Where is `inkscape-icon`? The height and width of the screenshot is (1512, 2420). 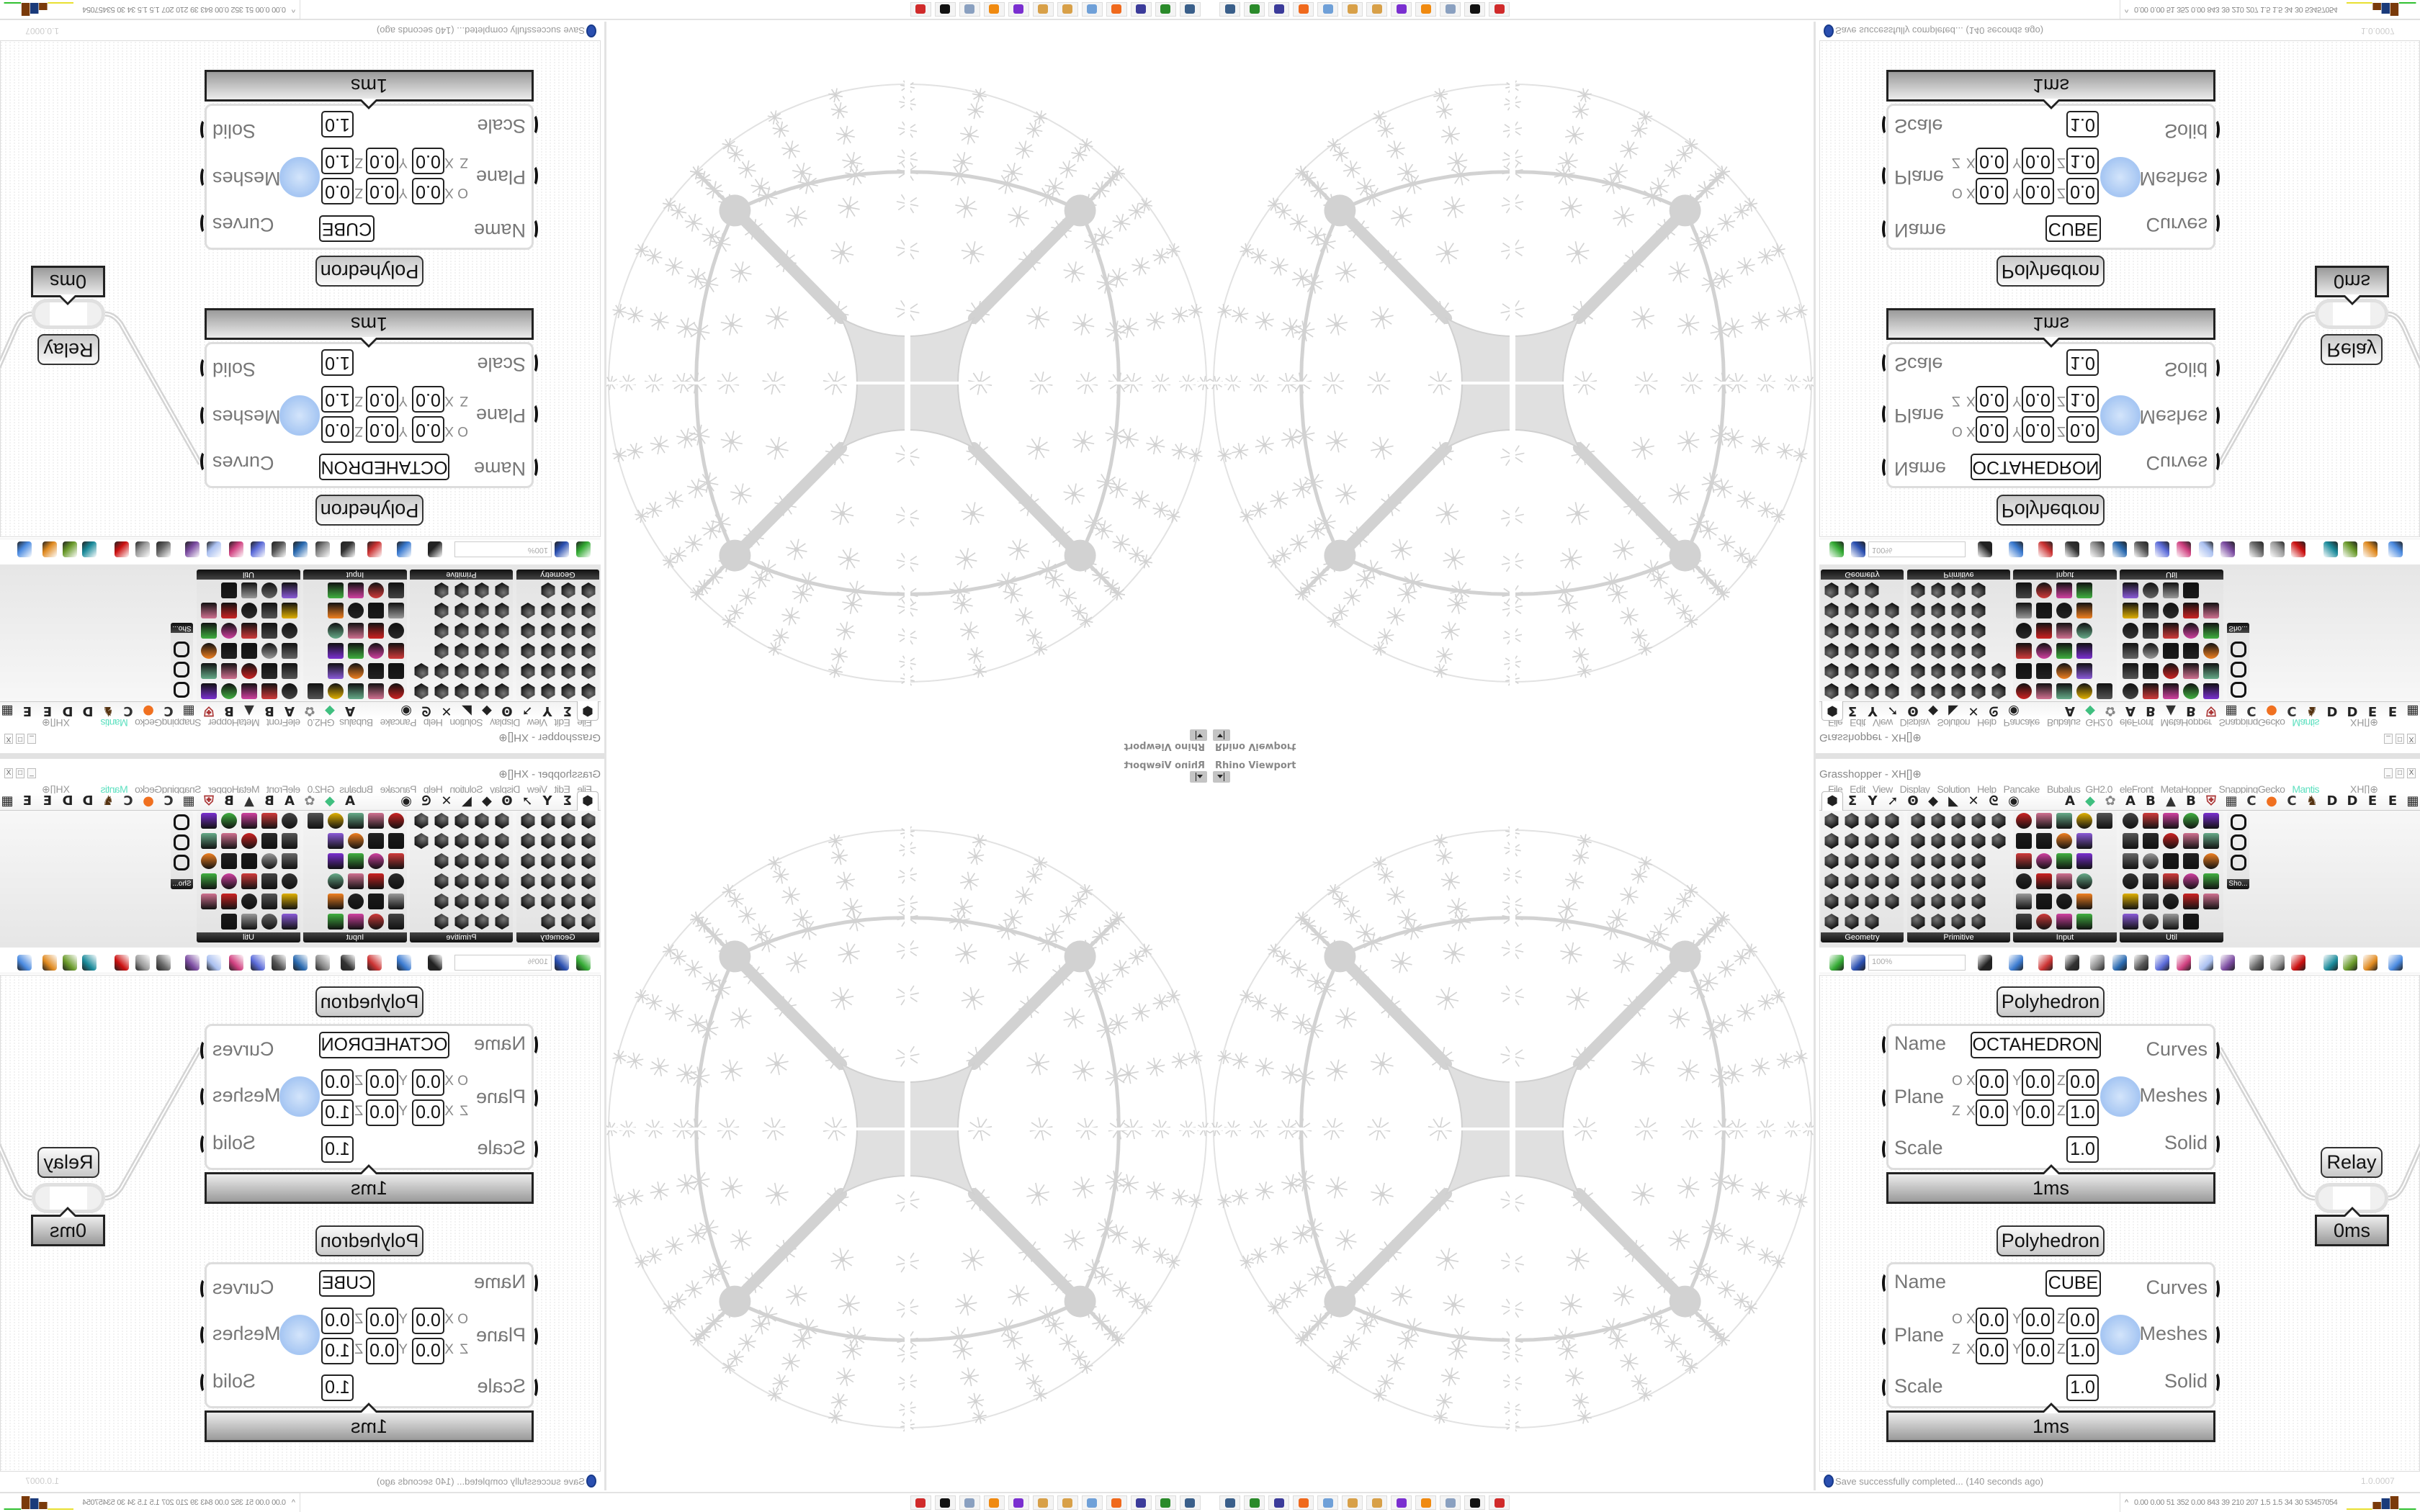 inkscape-icon is located at coordinates (945, 9).